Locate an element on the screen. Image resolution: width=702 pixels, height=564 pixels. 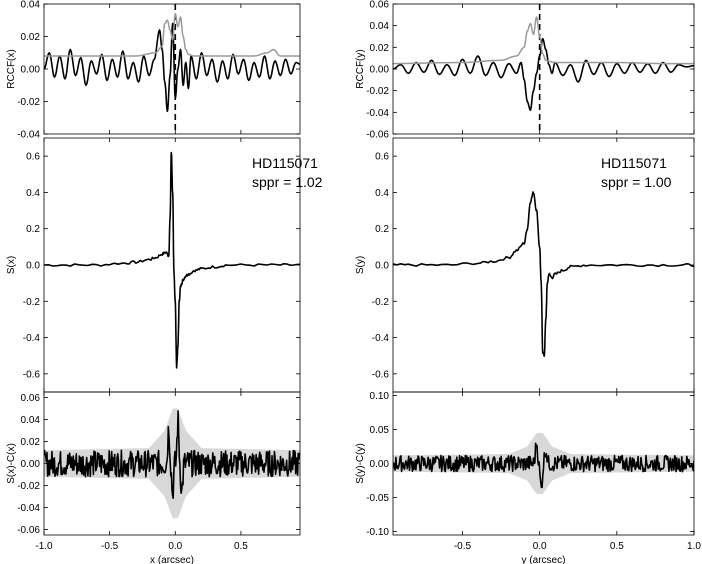
x-tick-label: 1.0 is located at coordinates (694, 546).